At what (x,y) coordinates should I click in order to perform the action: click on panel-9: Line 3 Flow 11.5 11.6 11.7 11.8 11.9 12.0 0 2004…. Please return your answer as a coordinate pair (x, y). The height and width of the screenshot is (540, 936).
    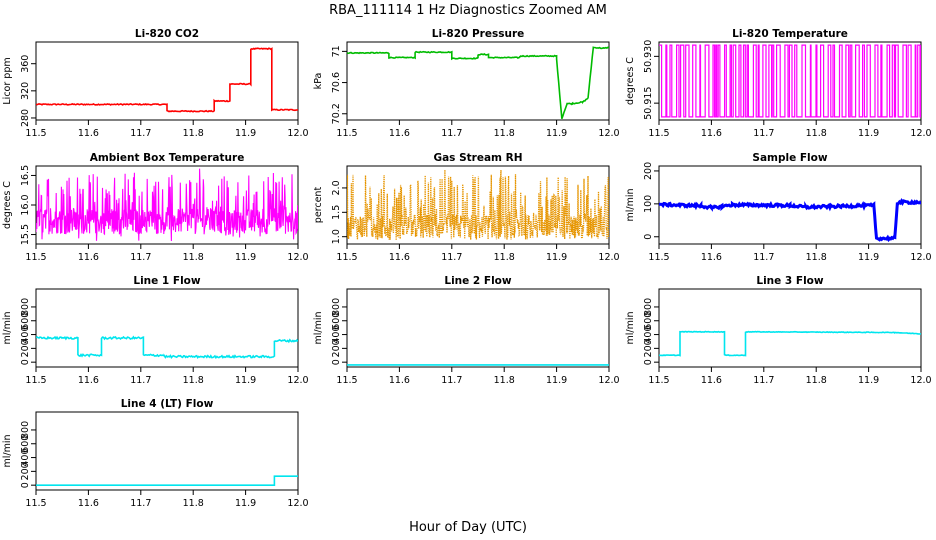
    Looking at the image, I should click on (778, 330).